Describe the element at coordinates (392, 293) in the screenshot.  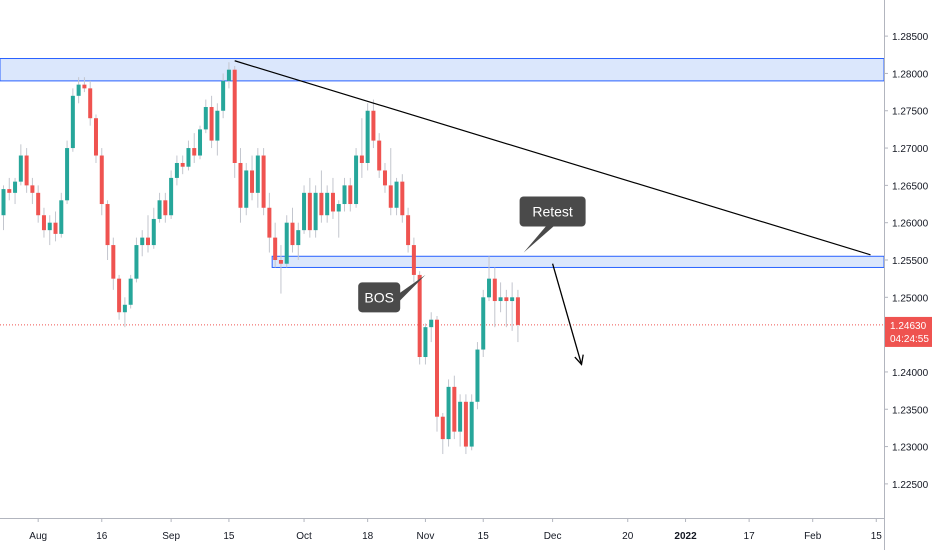
I see `callout-bos: BOS` at that location.